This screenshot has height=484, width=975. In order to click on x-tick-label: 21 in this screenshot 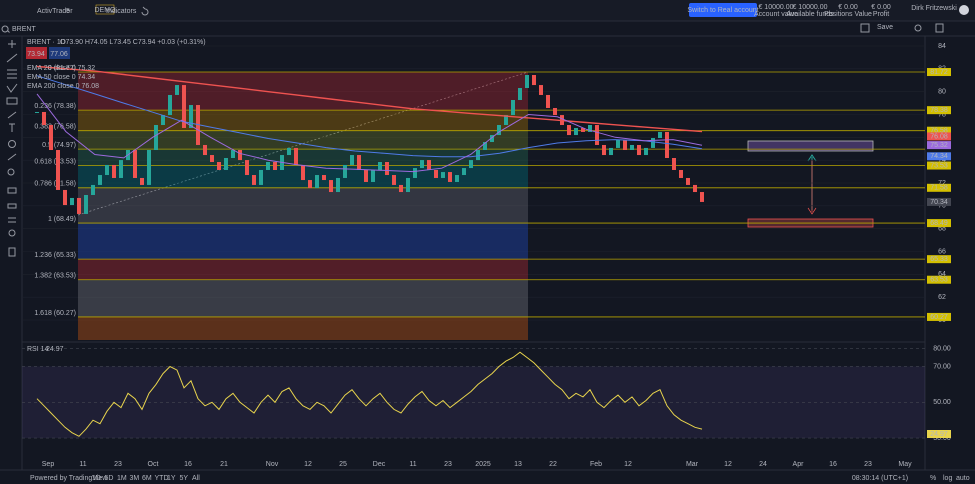, I will do `click(224, 464)`.